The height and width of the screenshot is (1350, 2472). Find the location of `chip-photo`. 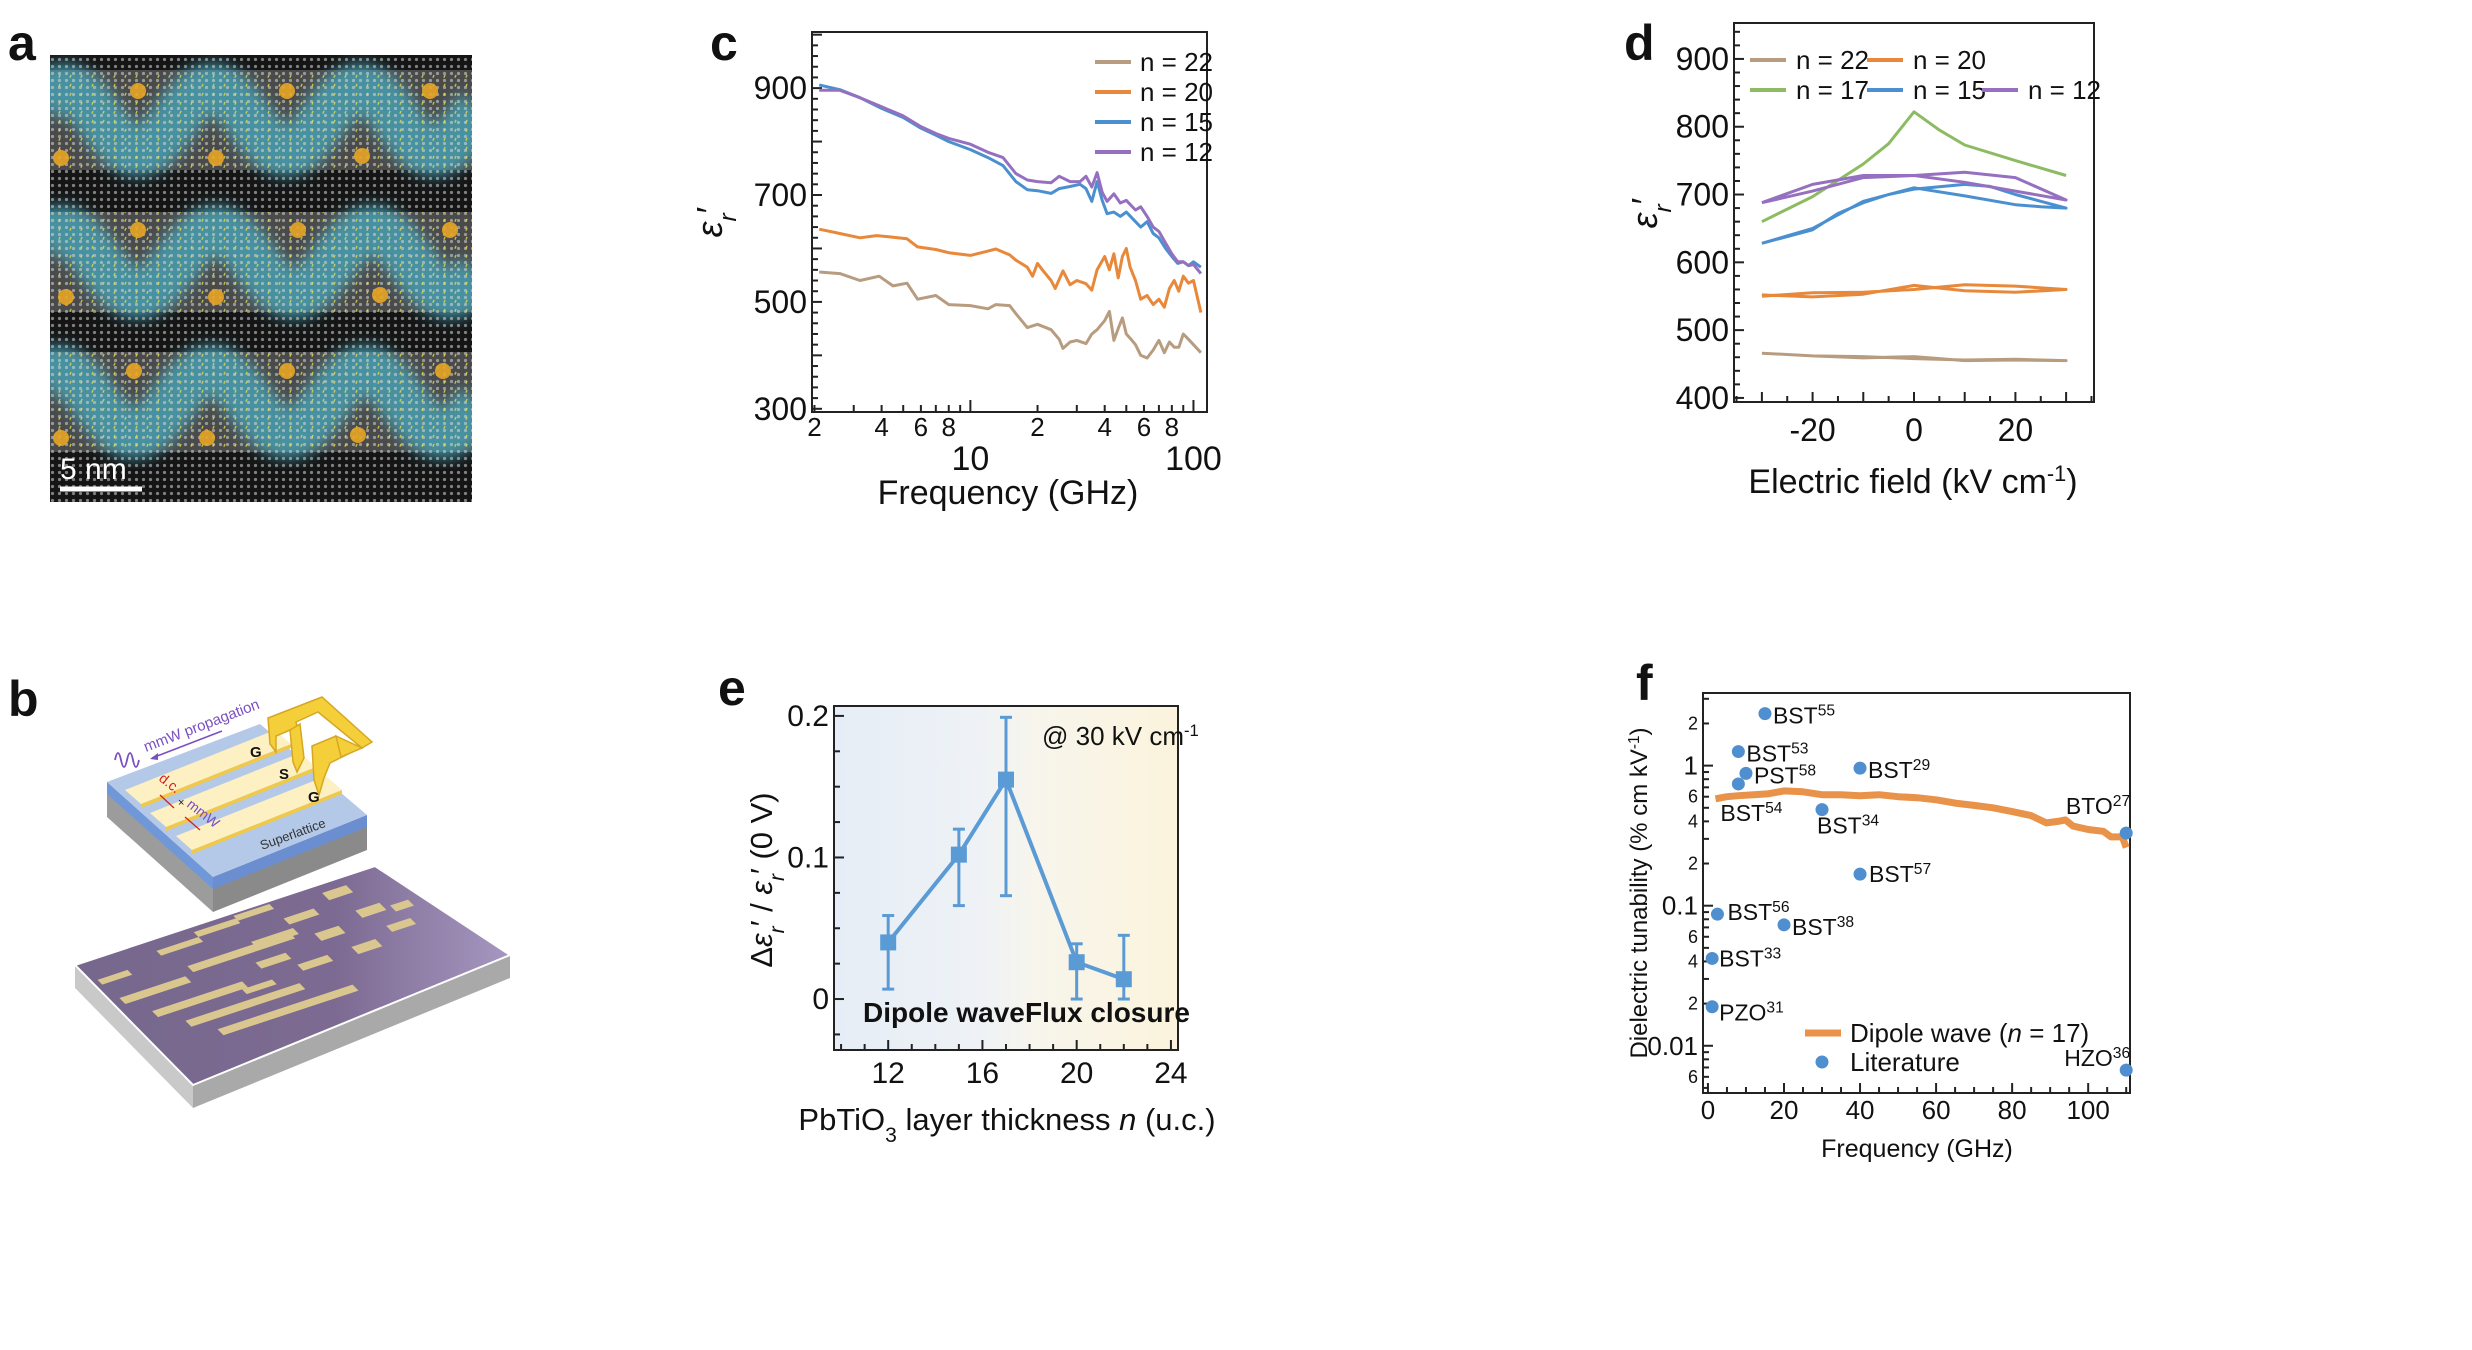

chip-photo is located at coordinates (293, 986).